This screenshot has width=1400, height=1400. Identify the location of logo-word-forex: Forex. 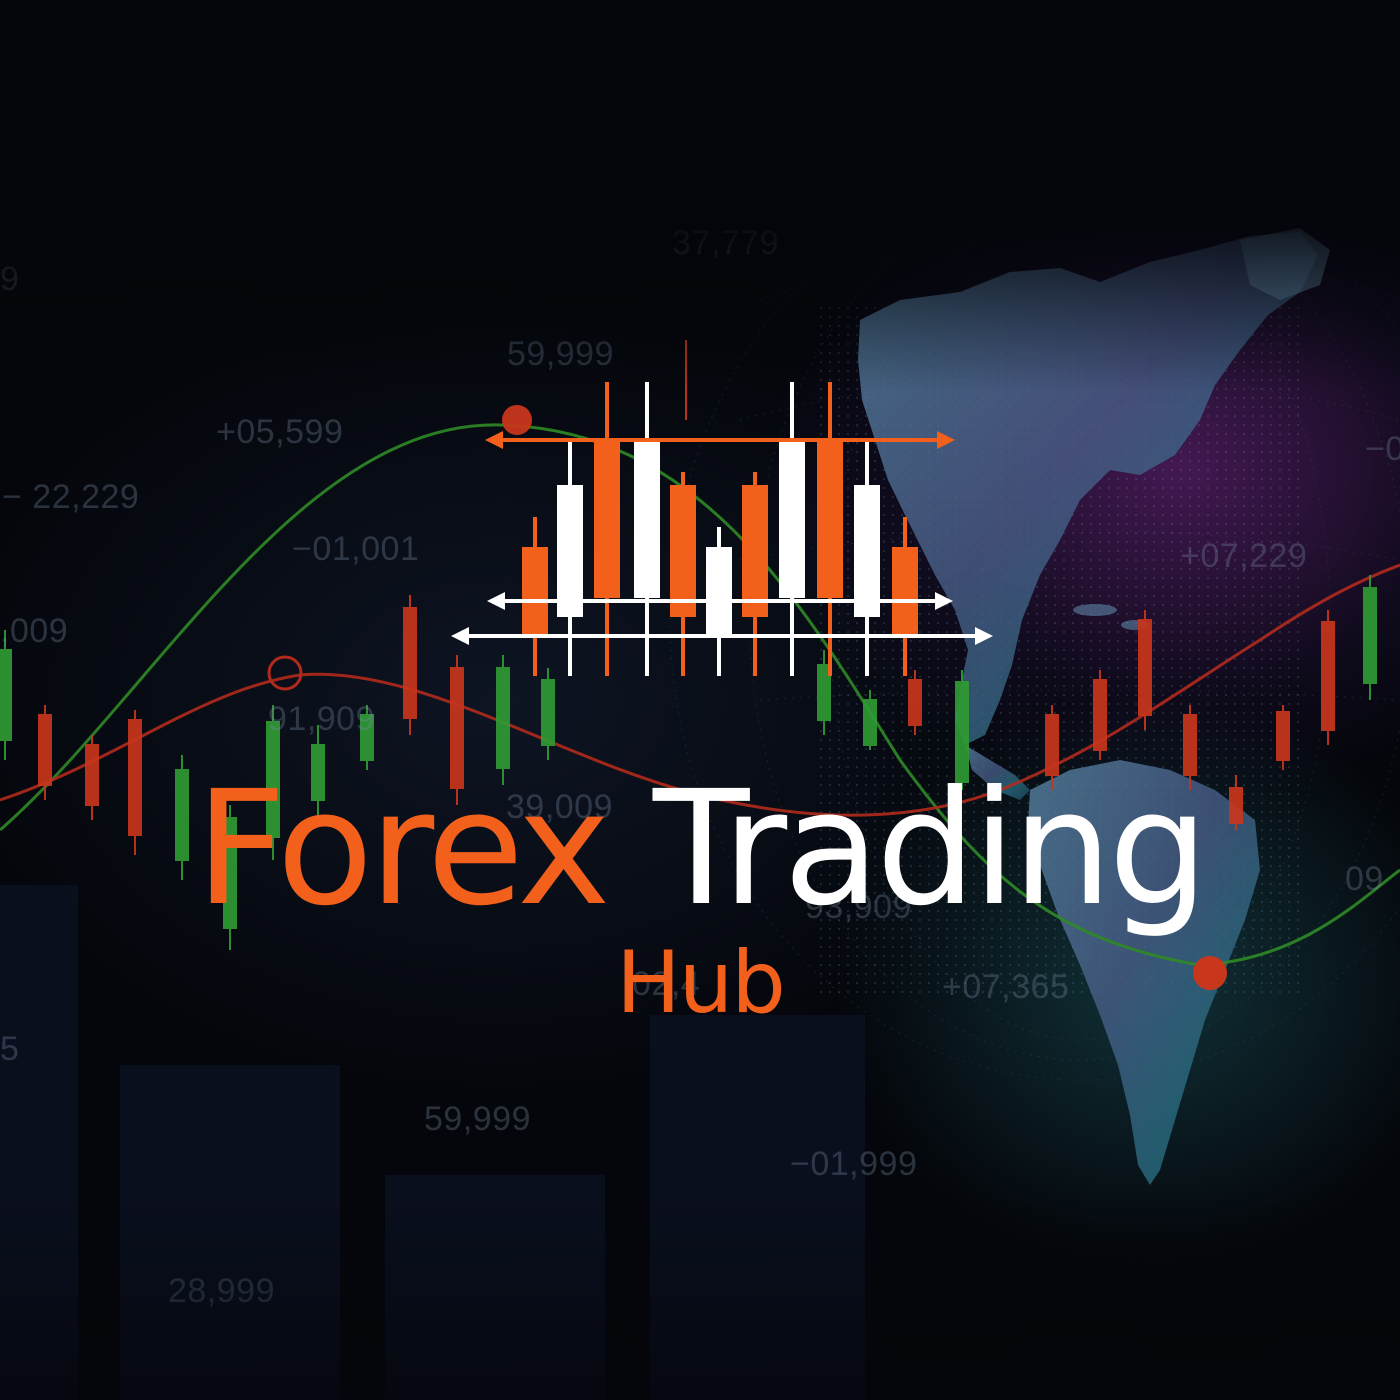
(402, 849).